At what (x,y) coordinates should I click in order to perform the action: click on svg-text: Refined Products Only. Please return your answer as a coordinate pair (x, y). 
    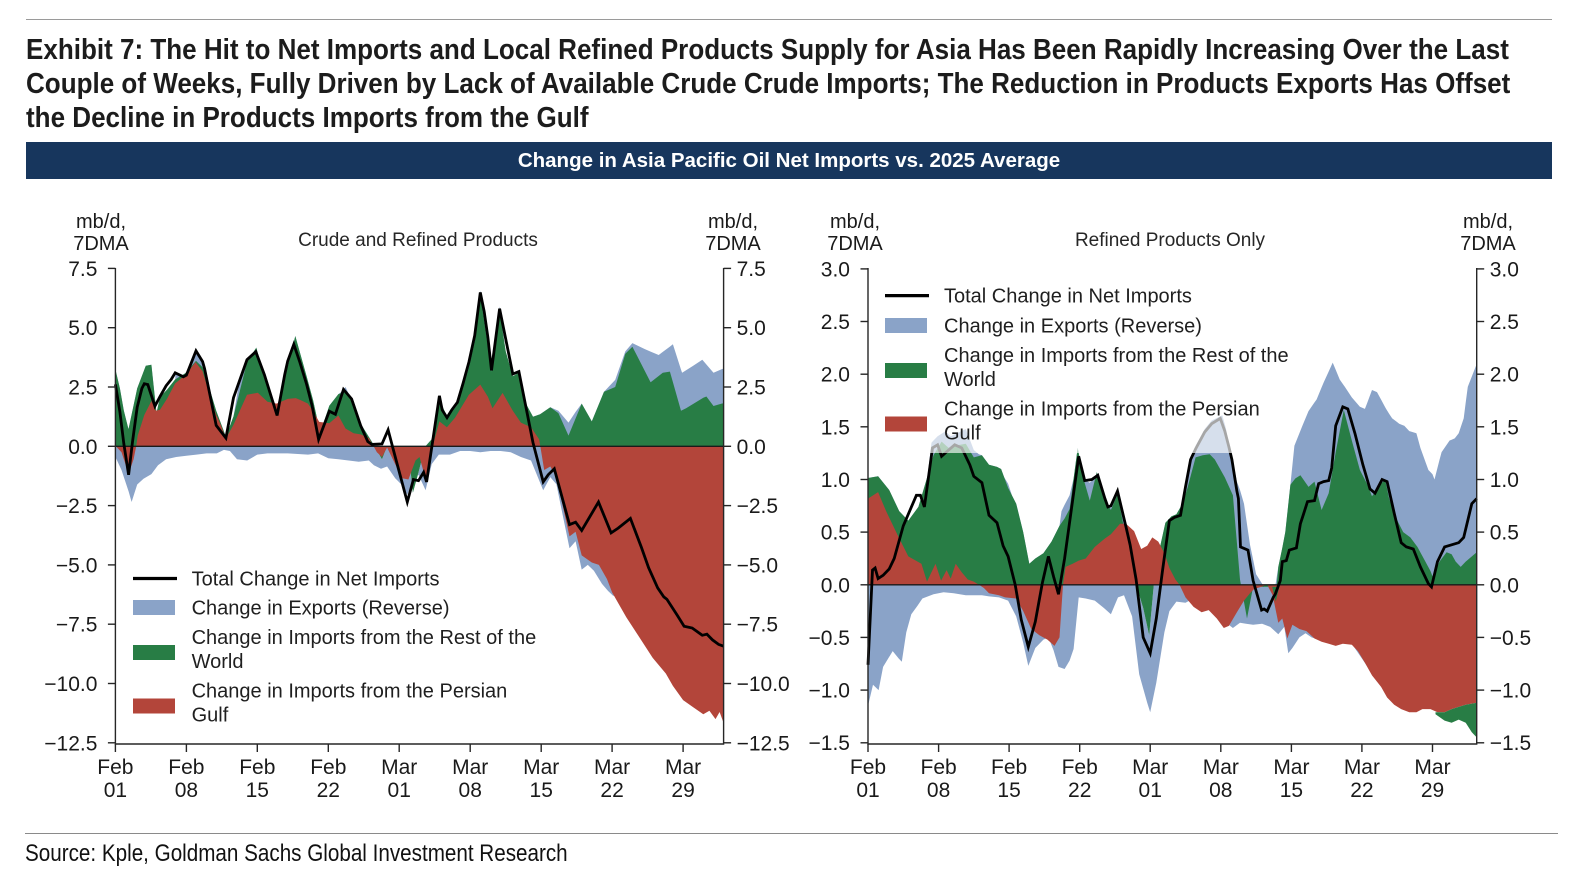
    Looking at the image, I should click on (1170, 240).